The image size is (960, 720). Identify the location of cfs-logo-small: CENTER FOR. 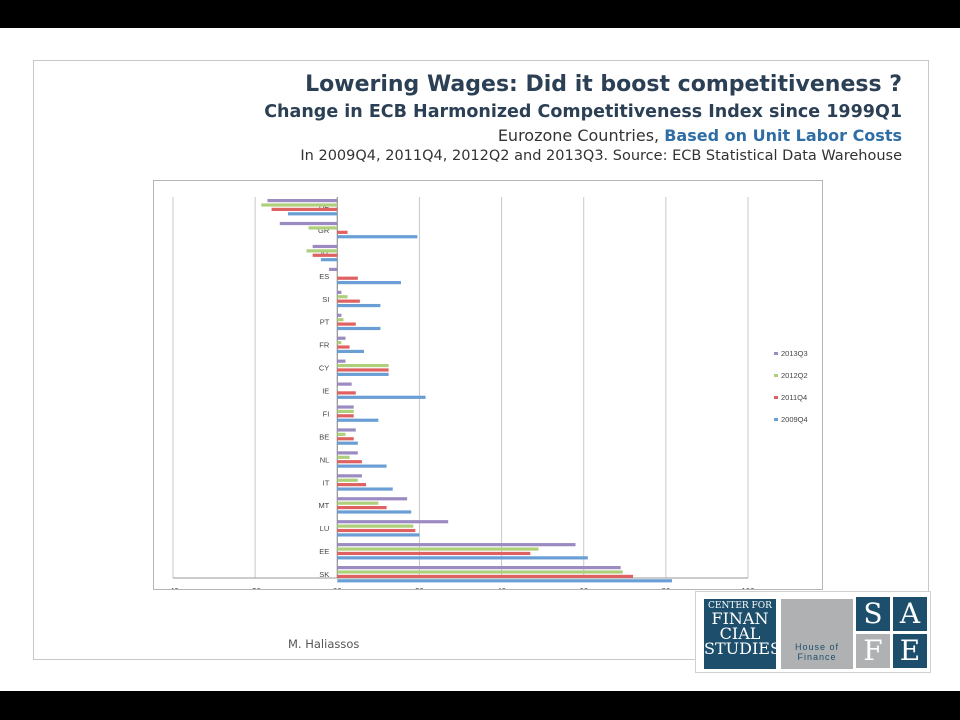
(740, 606).